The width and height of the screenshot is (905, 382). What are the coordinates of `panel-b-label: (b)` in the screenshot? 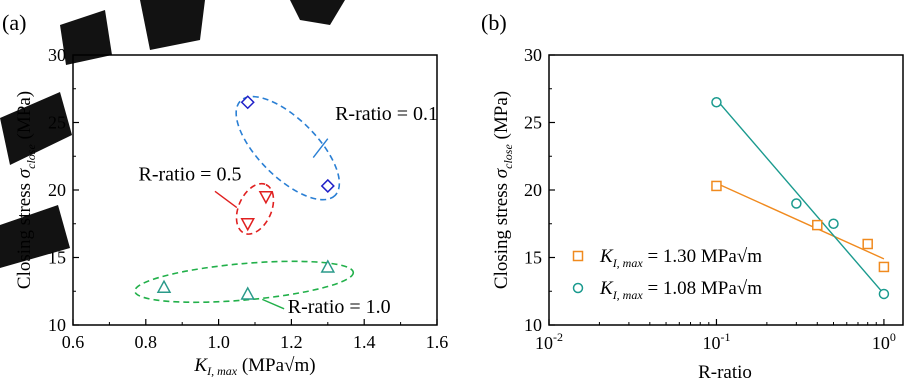 It's located at (494, 22).